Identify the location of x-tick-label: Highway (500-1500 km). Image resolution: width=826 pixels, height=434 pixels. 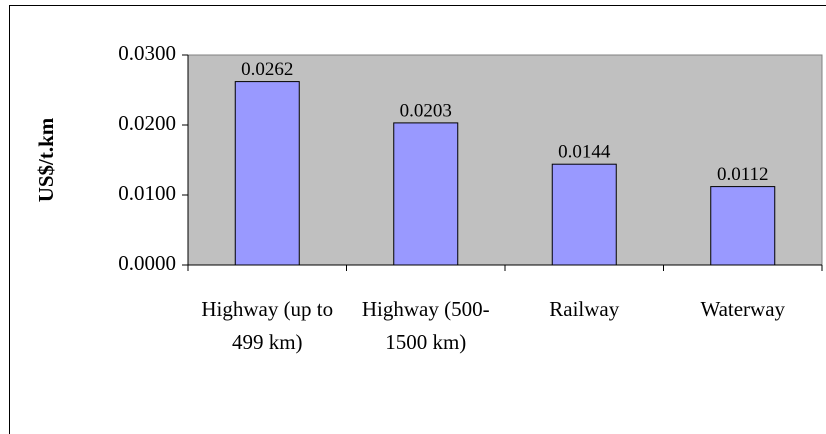
(425, 325).